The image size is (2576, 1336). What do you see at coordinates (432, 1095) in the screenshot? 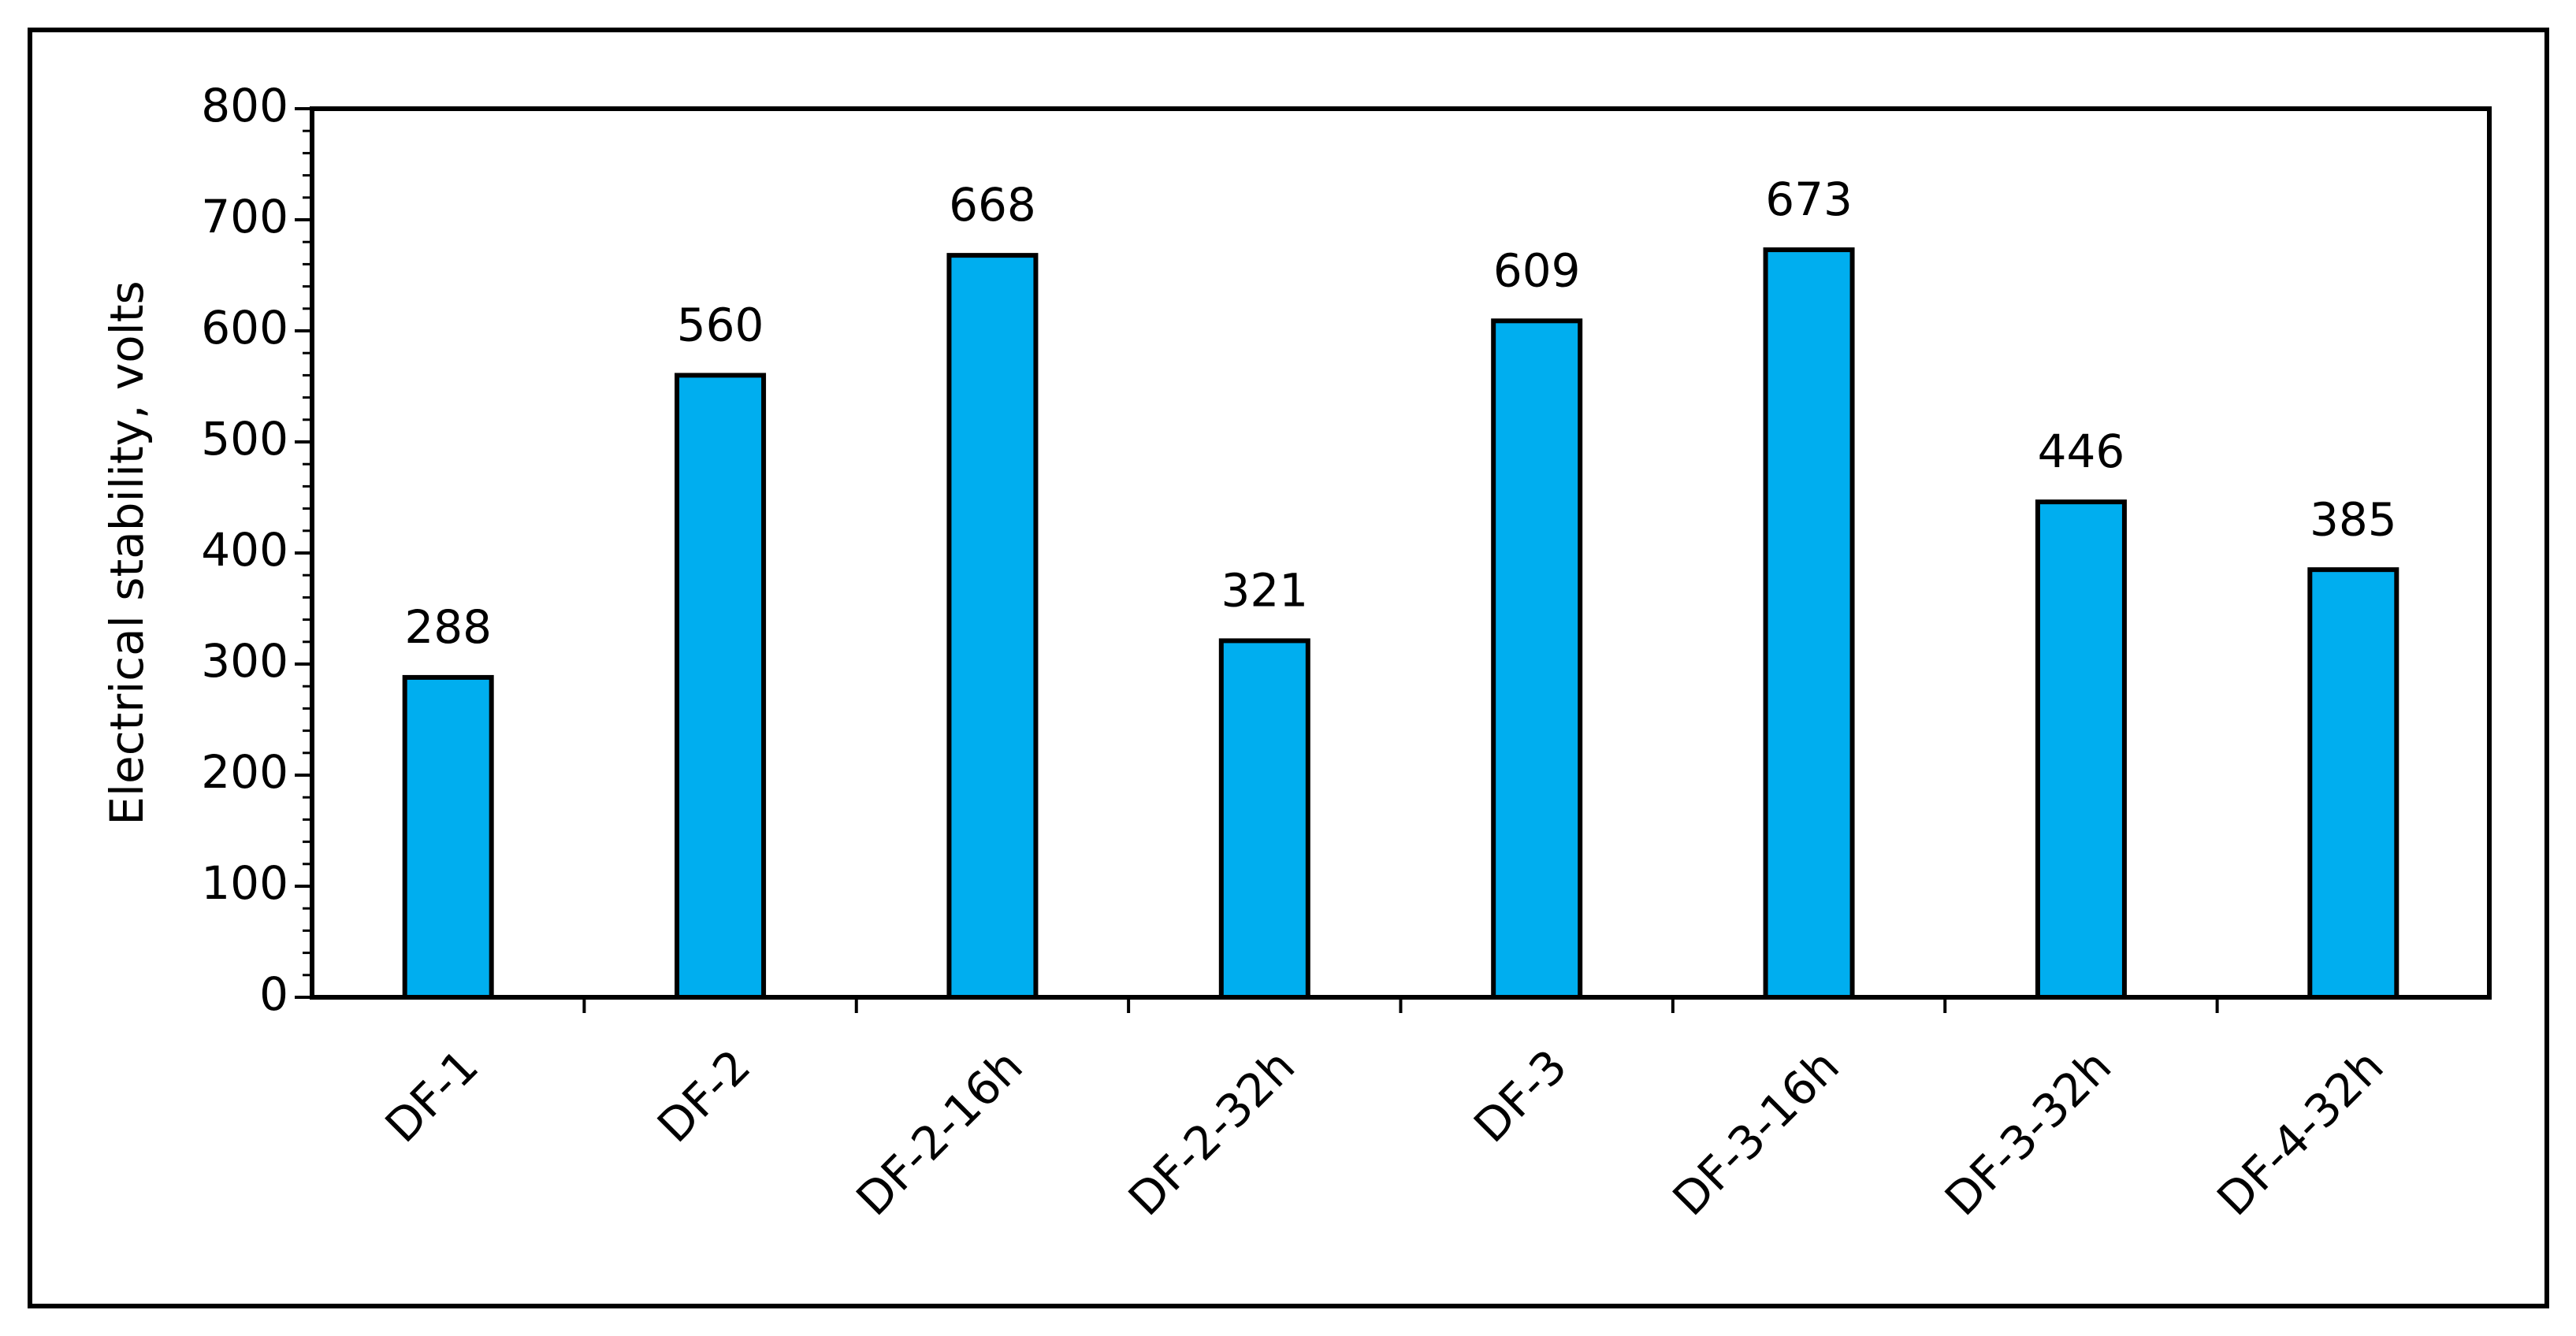
I see `x-tick-label: DF-1` at bounding box center [432, 1095].